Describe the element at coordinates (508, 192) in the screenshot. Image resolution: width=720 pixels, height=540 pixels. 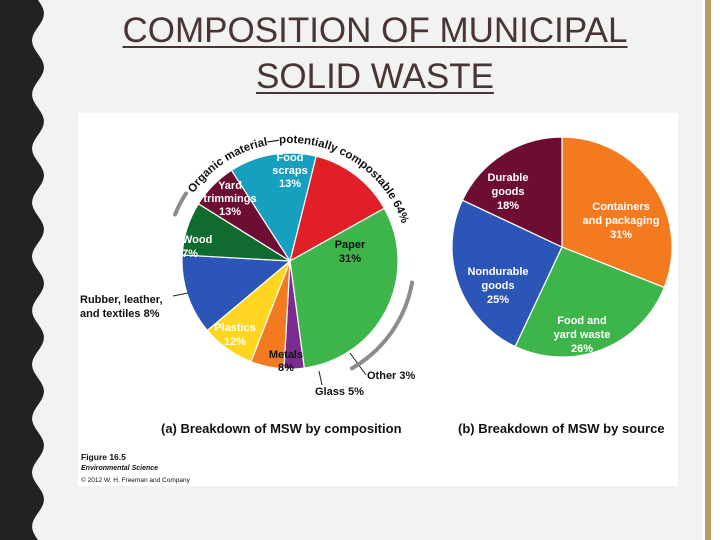
I see `source-label-durable-goods: Durable goods 18%` at that location.